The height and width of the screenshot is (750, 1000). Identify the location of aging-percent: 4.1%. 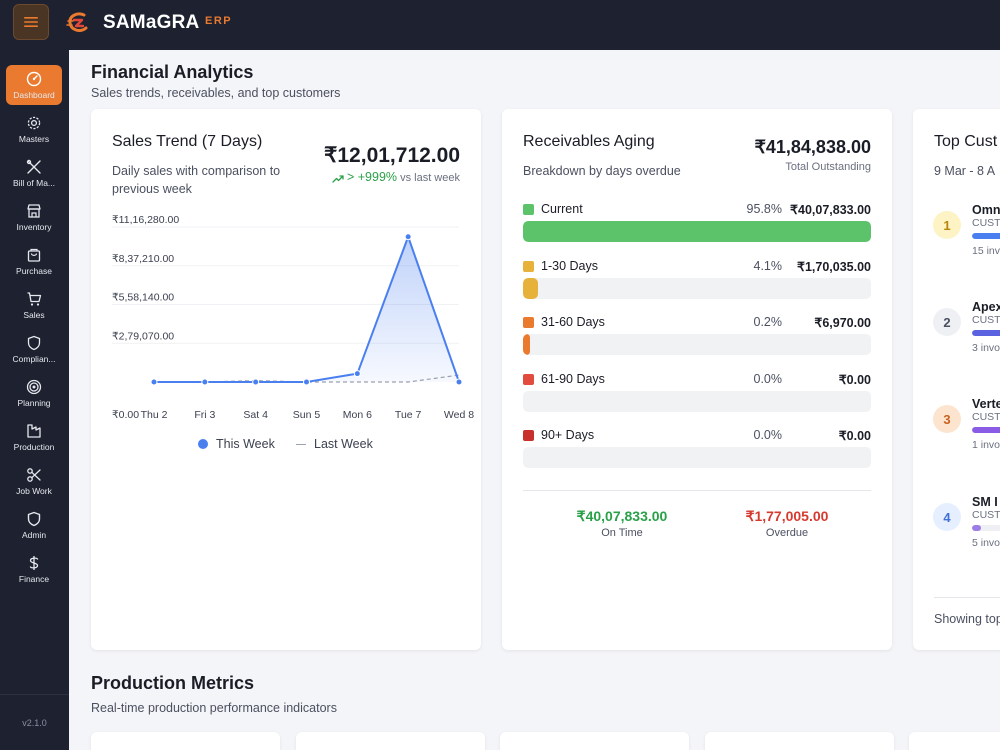
(768, 266).